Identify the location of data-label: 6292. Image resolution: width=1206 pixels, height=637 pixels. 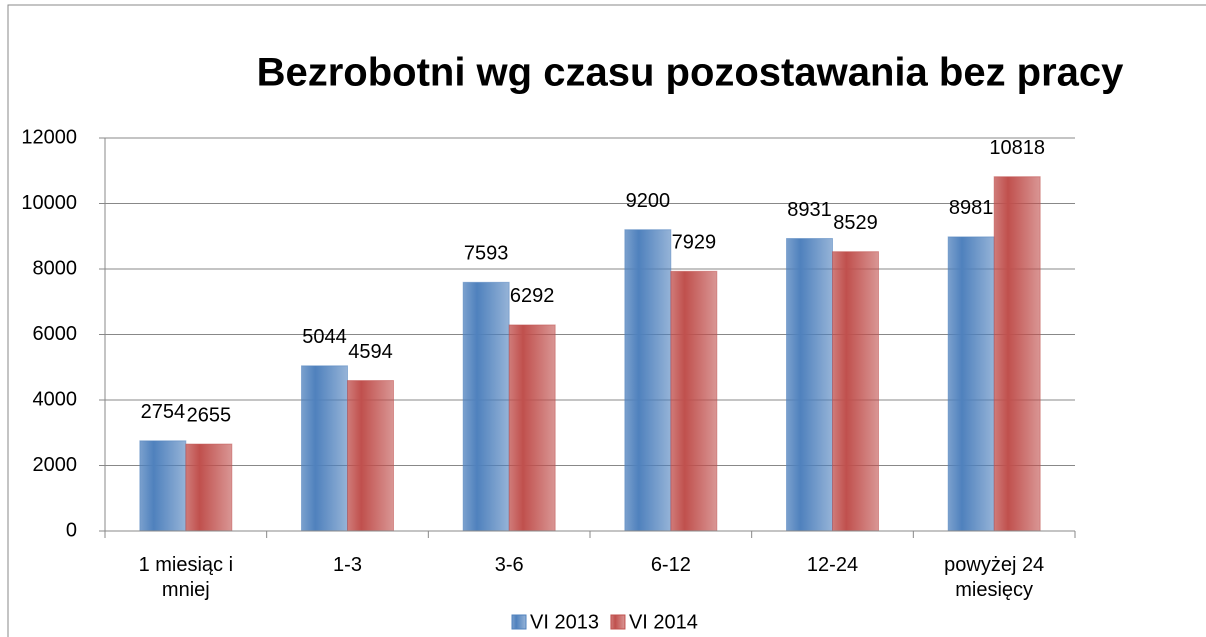
(532, 296).